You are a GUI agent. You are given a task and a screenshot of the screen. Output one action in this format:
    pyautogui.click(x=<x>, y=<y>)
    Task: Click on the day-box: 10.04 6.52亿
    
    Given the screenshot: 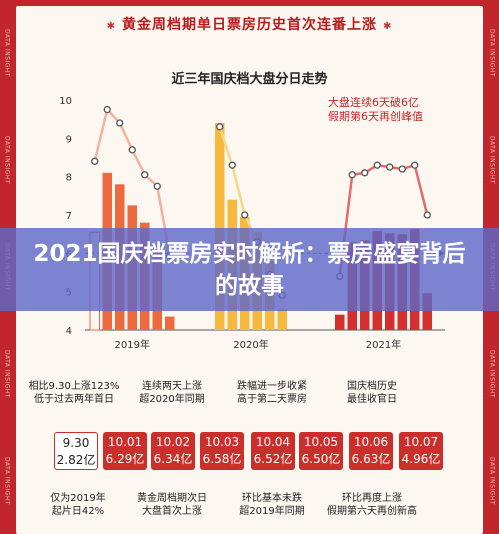 What is the action you would take?
    pyautogui.click(x=273, y=451)
    